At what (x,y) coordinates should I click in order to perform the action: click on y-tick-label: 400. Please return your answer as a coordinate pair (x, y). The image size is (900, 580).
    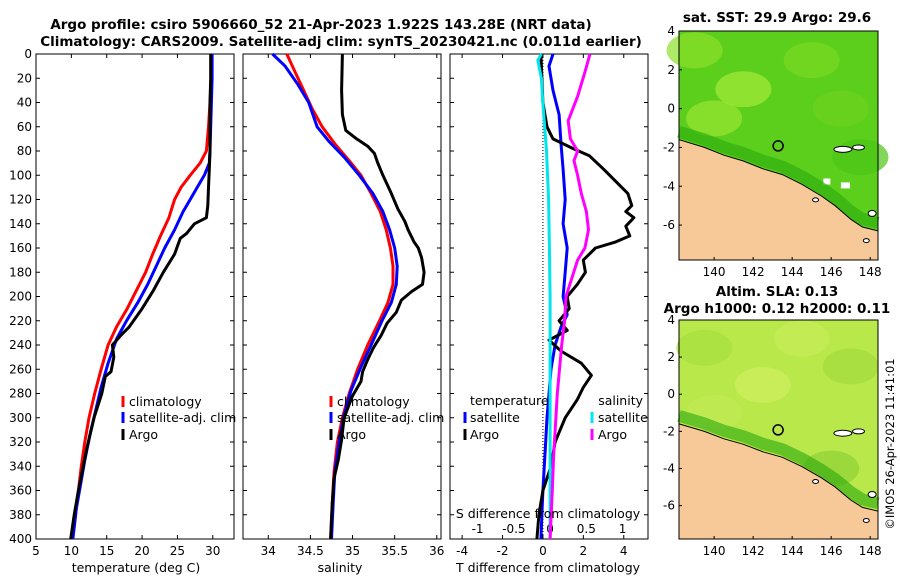
    Looking at the image, I should click on (20, 539).